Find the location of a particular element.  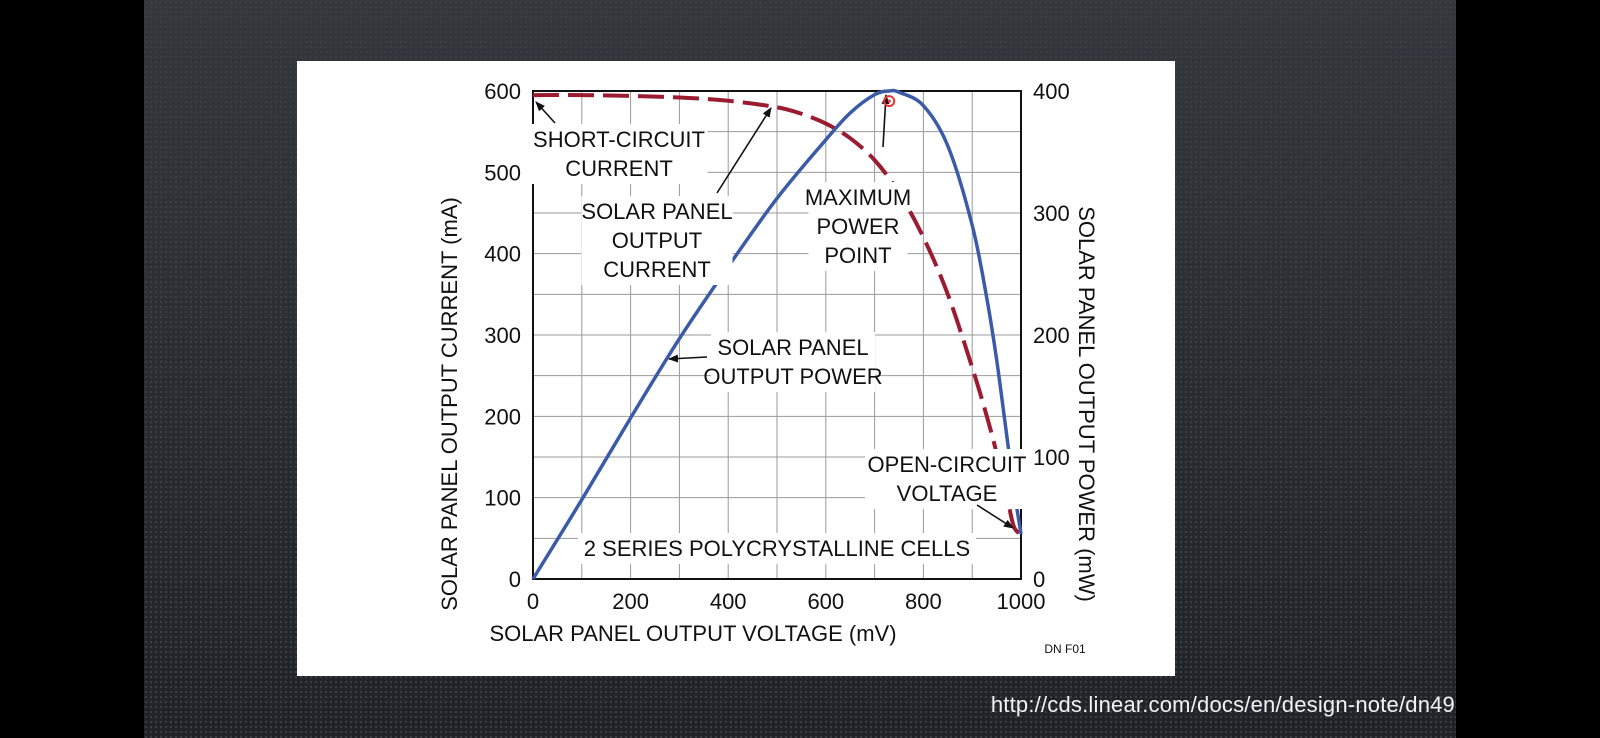

annotation-output-current-bg is located at coordinates (657, 240).